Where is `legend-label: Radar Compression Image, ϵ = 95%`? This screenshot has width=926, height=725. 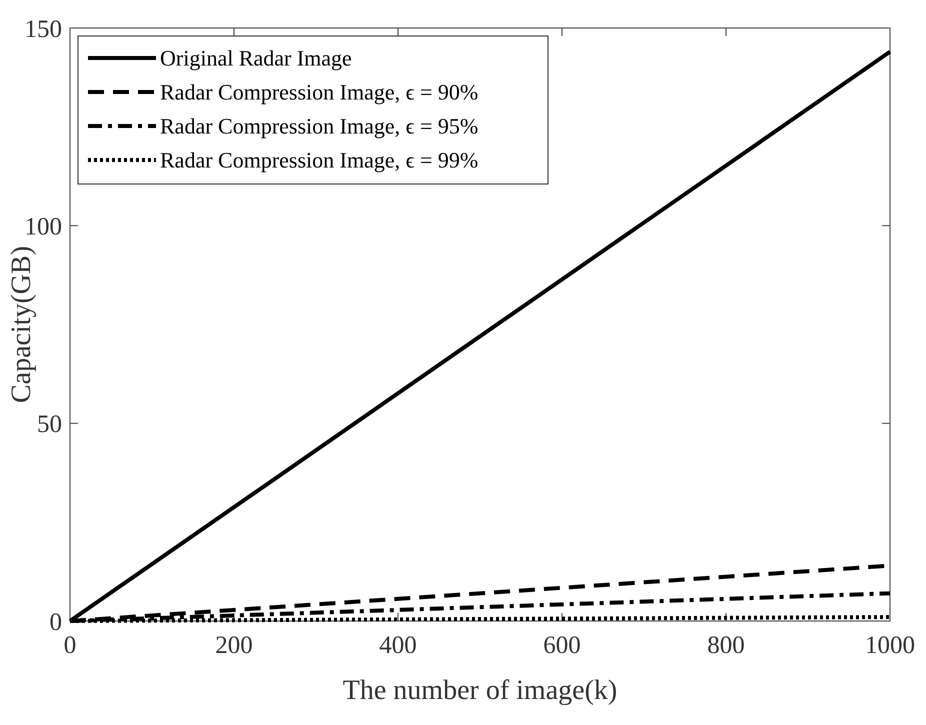 legend-label: Radar Compression Image, ϵ = 95% is located at coordinates (319, 126).